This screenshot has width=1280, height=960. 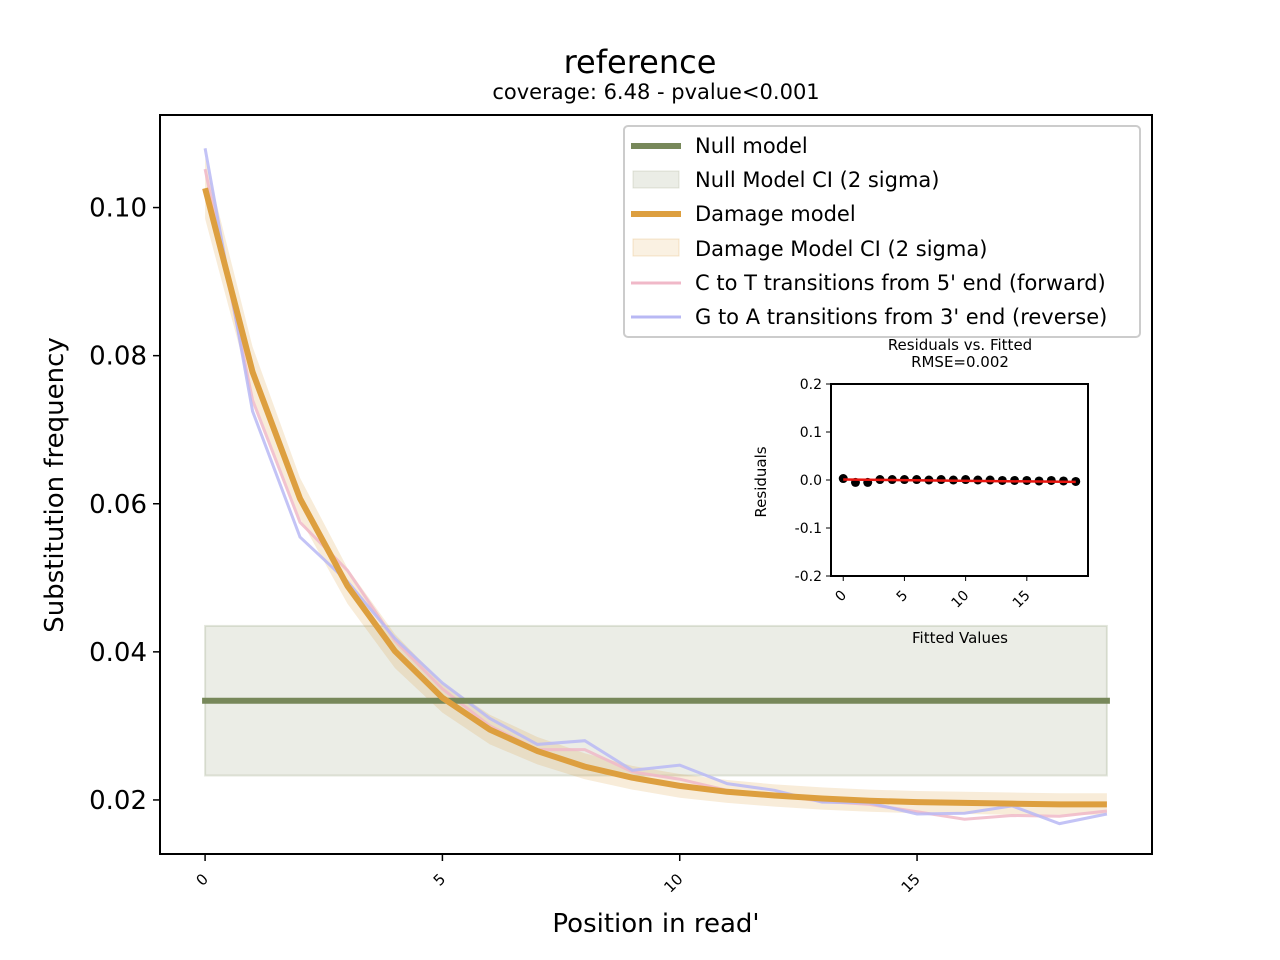 I want to click on legend-swatch-null-ci, so click(x=656, y=179).